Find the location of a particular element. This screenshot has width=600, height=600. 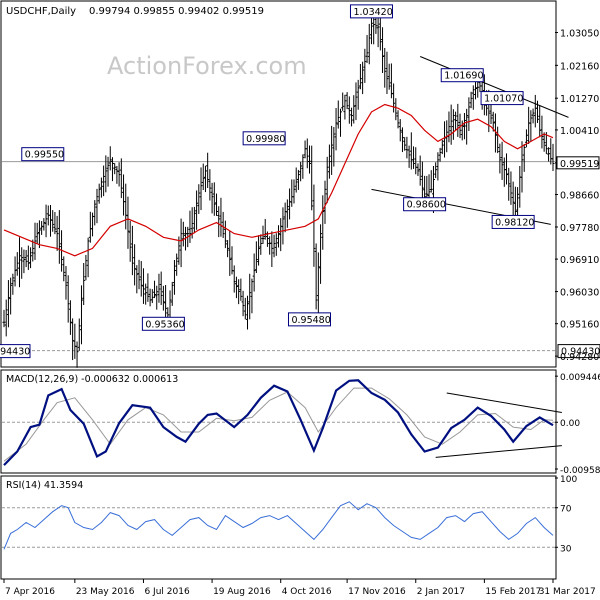

price-y-tick-label: 0.96030 is located at coordinates (579, 293).